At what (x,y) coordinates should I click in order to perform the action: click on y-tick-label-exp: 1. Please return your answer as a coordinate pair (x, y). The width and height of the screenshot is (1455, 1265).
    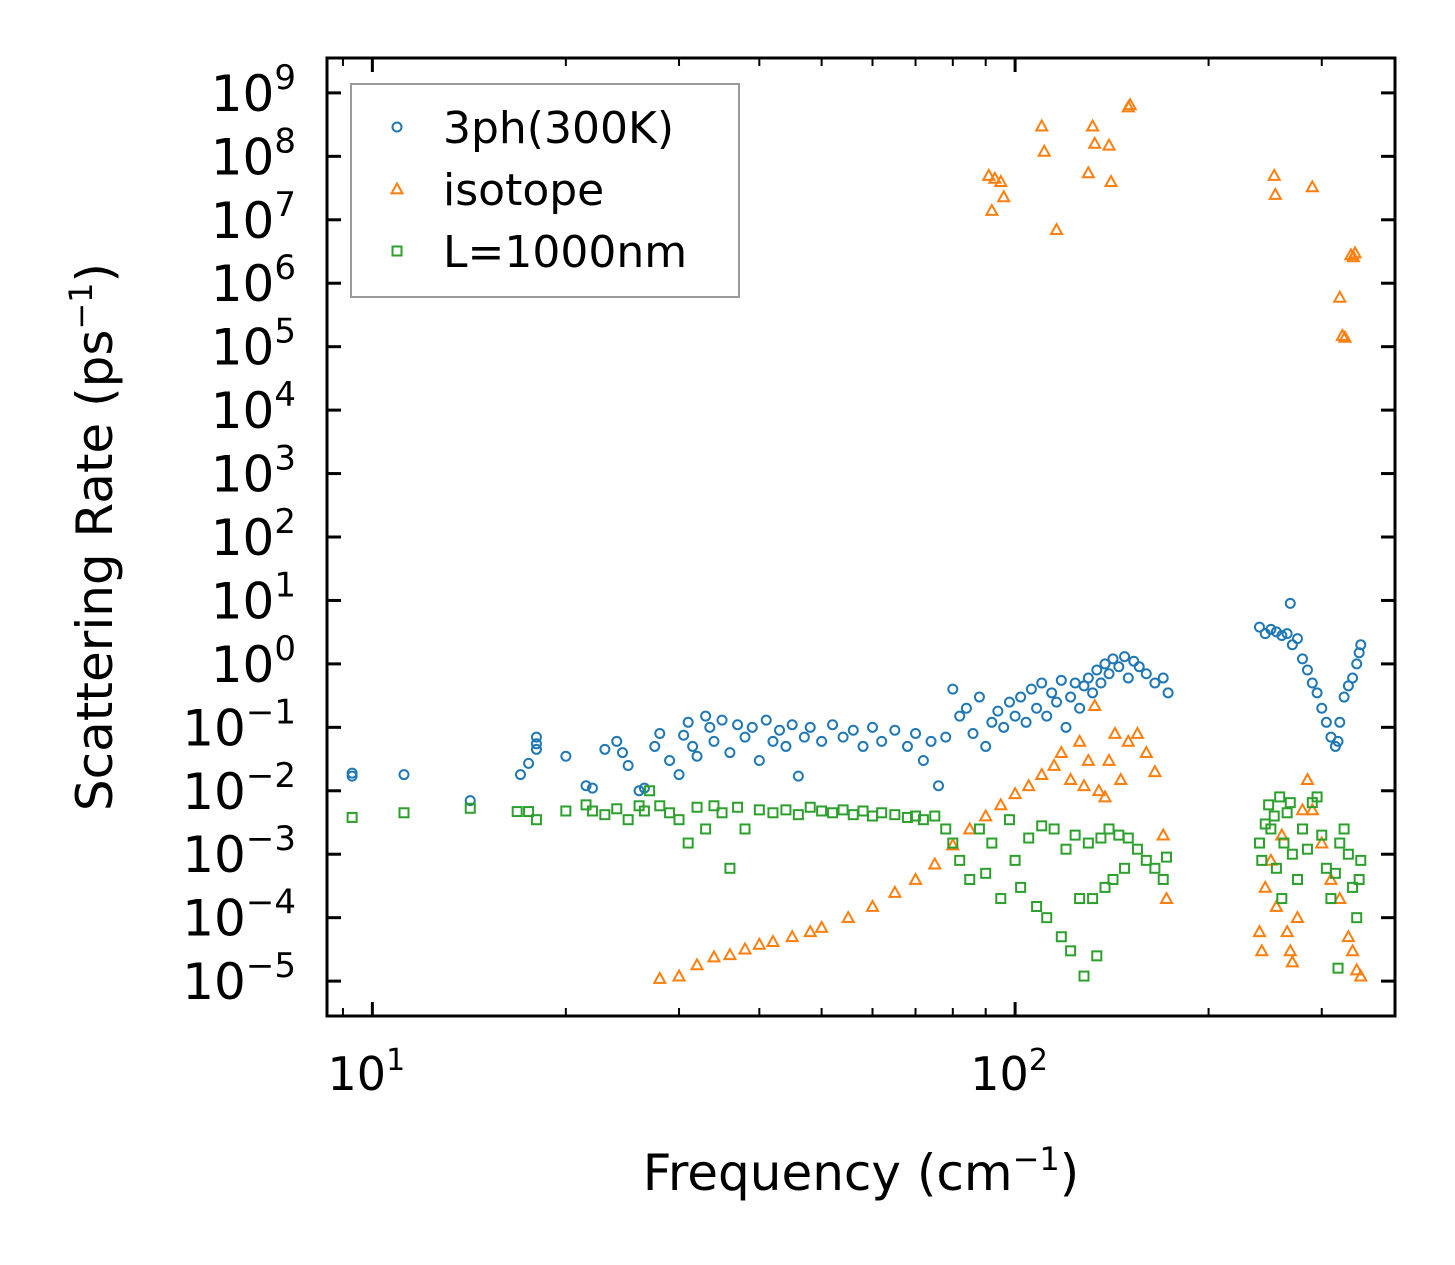
    Looking at the image, I should click on (285, 585).